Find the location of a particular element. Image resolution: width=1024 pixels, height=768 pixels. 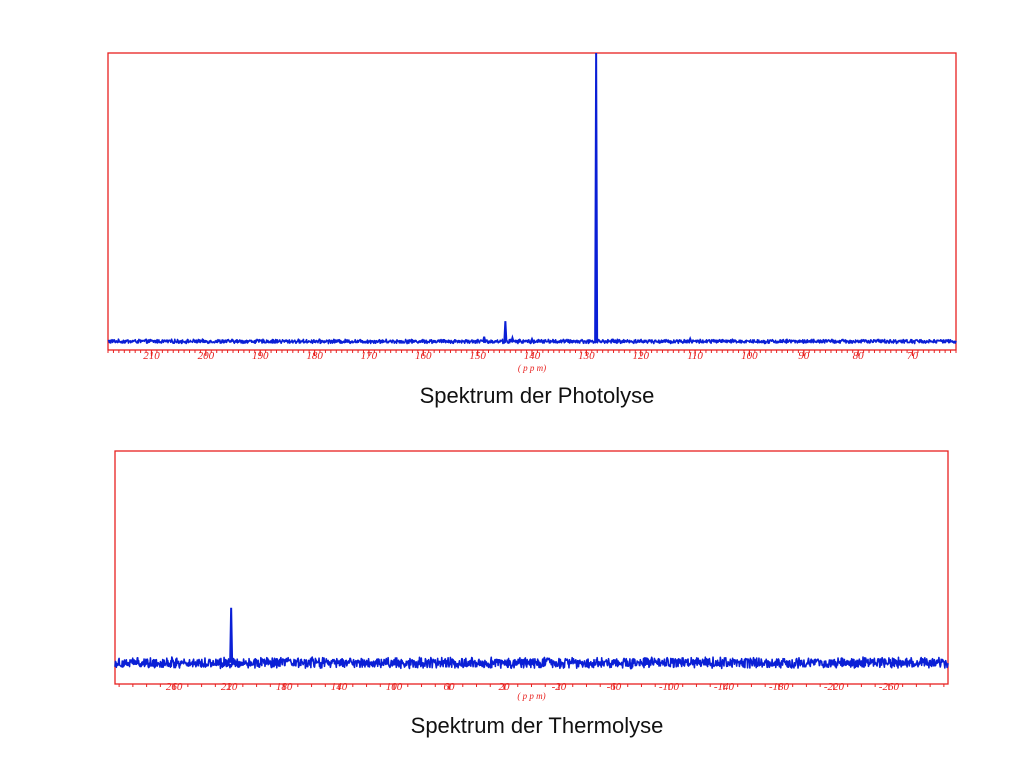

x-tick-label: 20 is located at coordinates (505, 687).